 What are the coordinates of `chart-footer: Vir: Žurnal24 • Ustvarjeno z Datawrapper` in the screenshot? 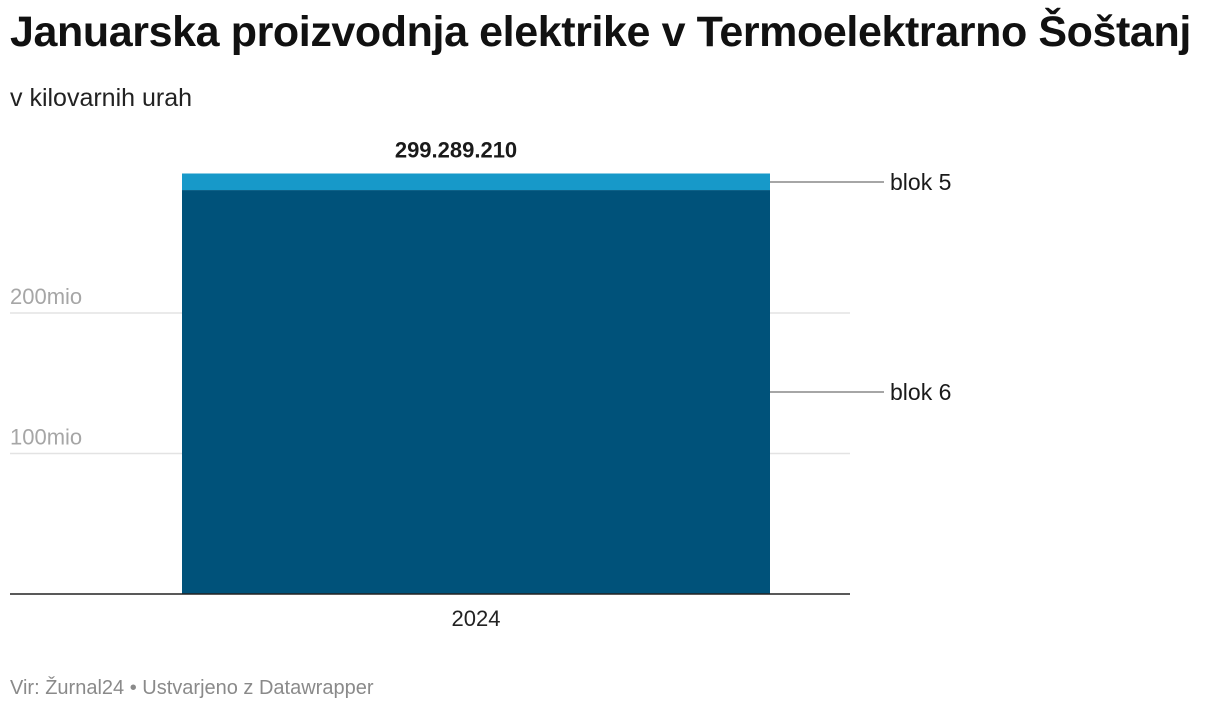 It's located at (192, 688).